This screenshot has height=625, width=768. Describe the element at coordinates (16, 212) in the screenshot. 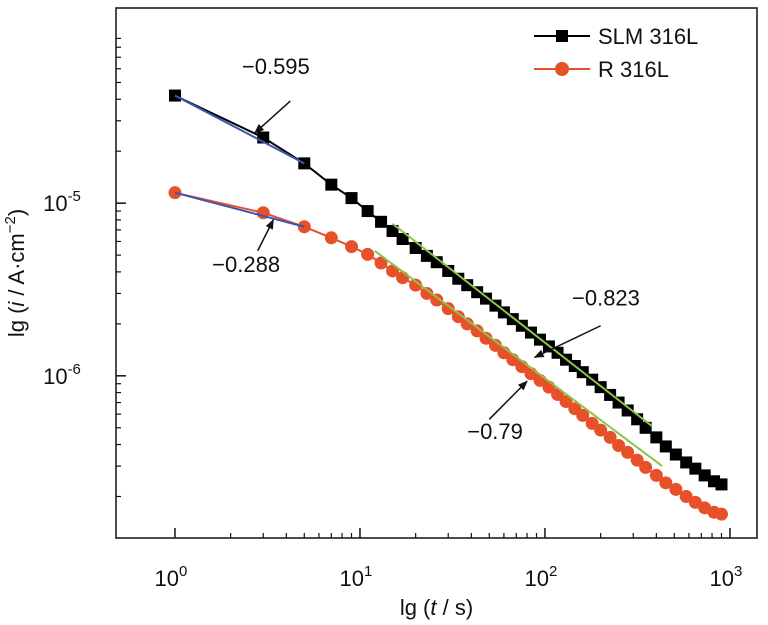

I see `y-axis-title-end: )` at that location.